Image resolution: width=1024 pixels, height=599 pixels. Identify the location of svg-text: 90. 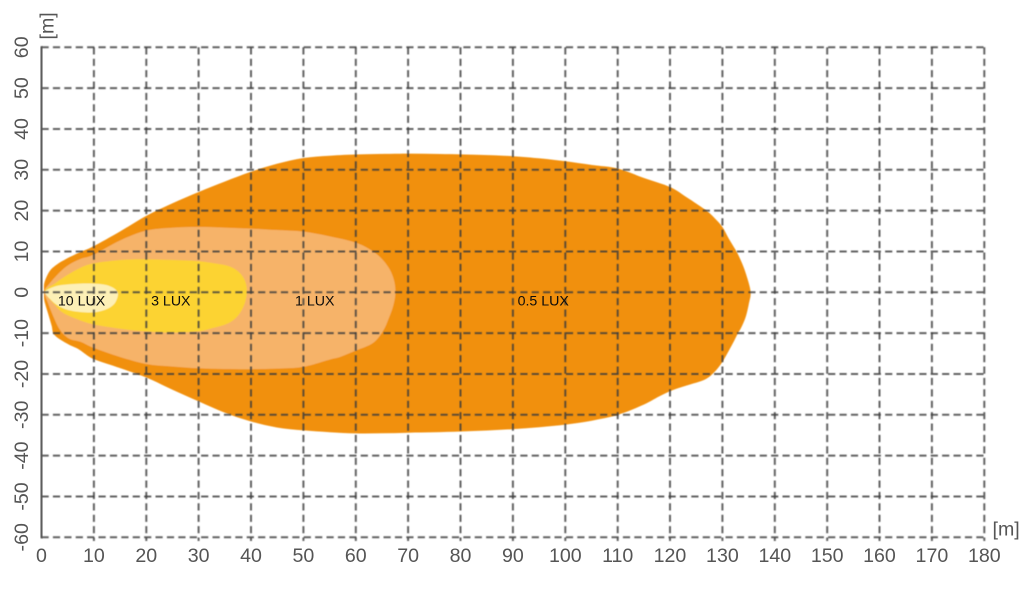
(513, 556).